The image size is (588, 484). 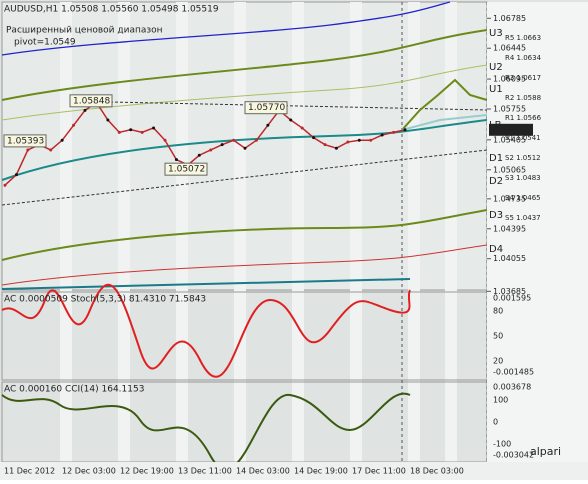 I want to click on faint-level: R4 1.0634, so click(x=523, y=58).